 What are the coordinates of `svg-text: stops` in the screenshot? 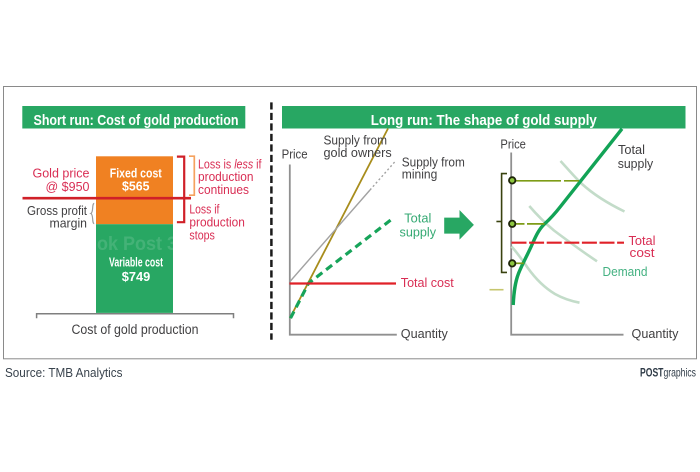 It's located at (202, 234).